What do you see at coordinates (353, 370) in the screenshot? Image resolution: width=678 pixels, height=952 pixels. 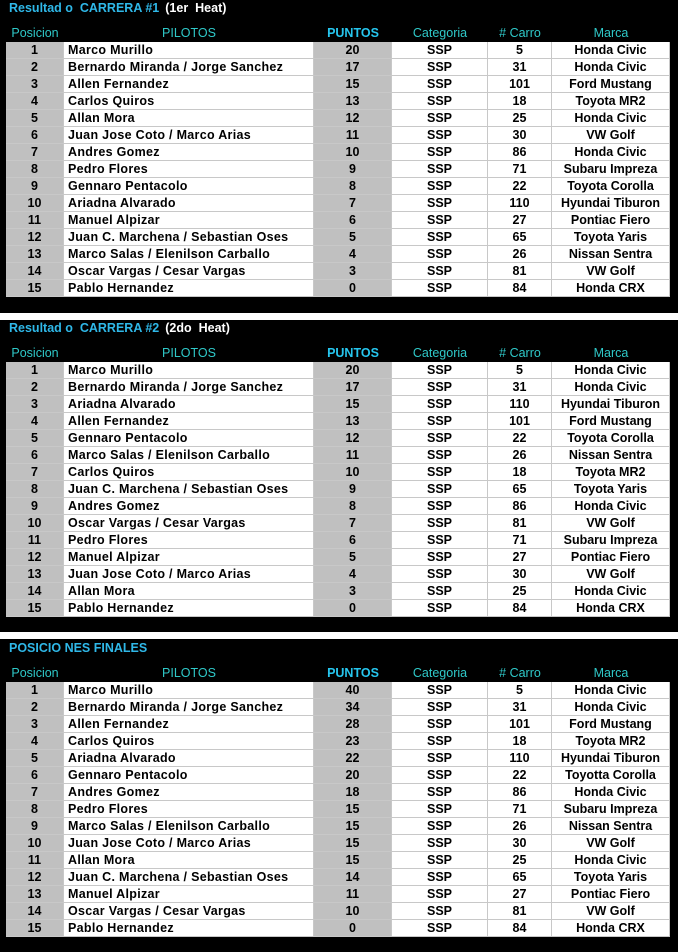 I see `puntos-cell: 20` at bounding box center [353, 370].